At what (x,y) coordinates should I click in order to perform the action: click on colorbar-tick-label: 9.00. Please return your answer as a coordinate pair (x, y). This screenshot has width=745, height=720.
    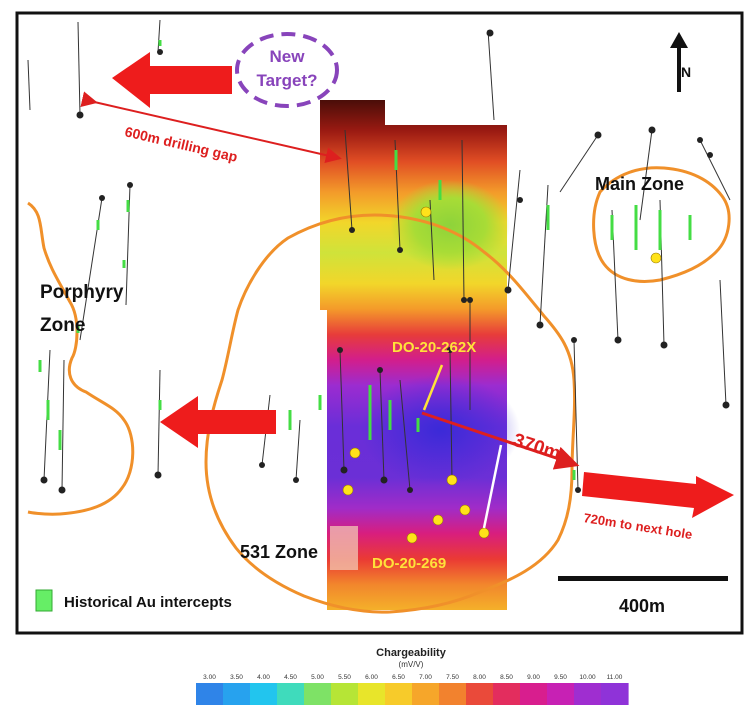
    Looking at the image, I should click on (533, 677).